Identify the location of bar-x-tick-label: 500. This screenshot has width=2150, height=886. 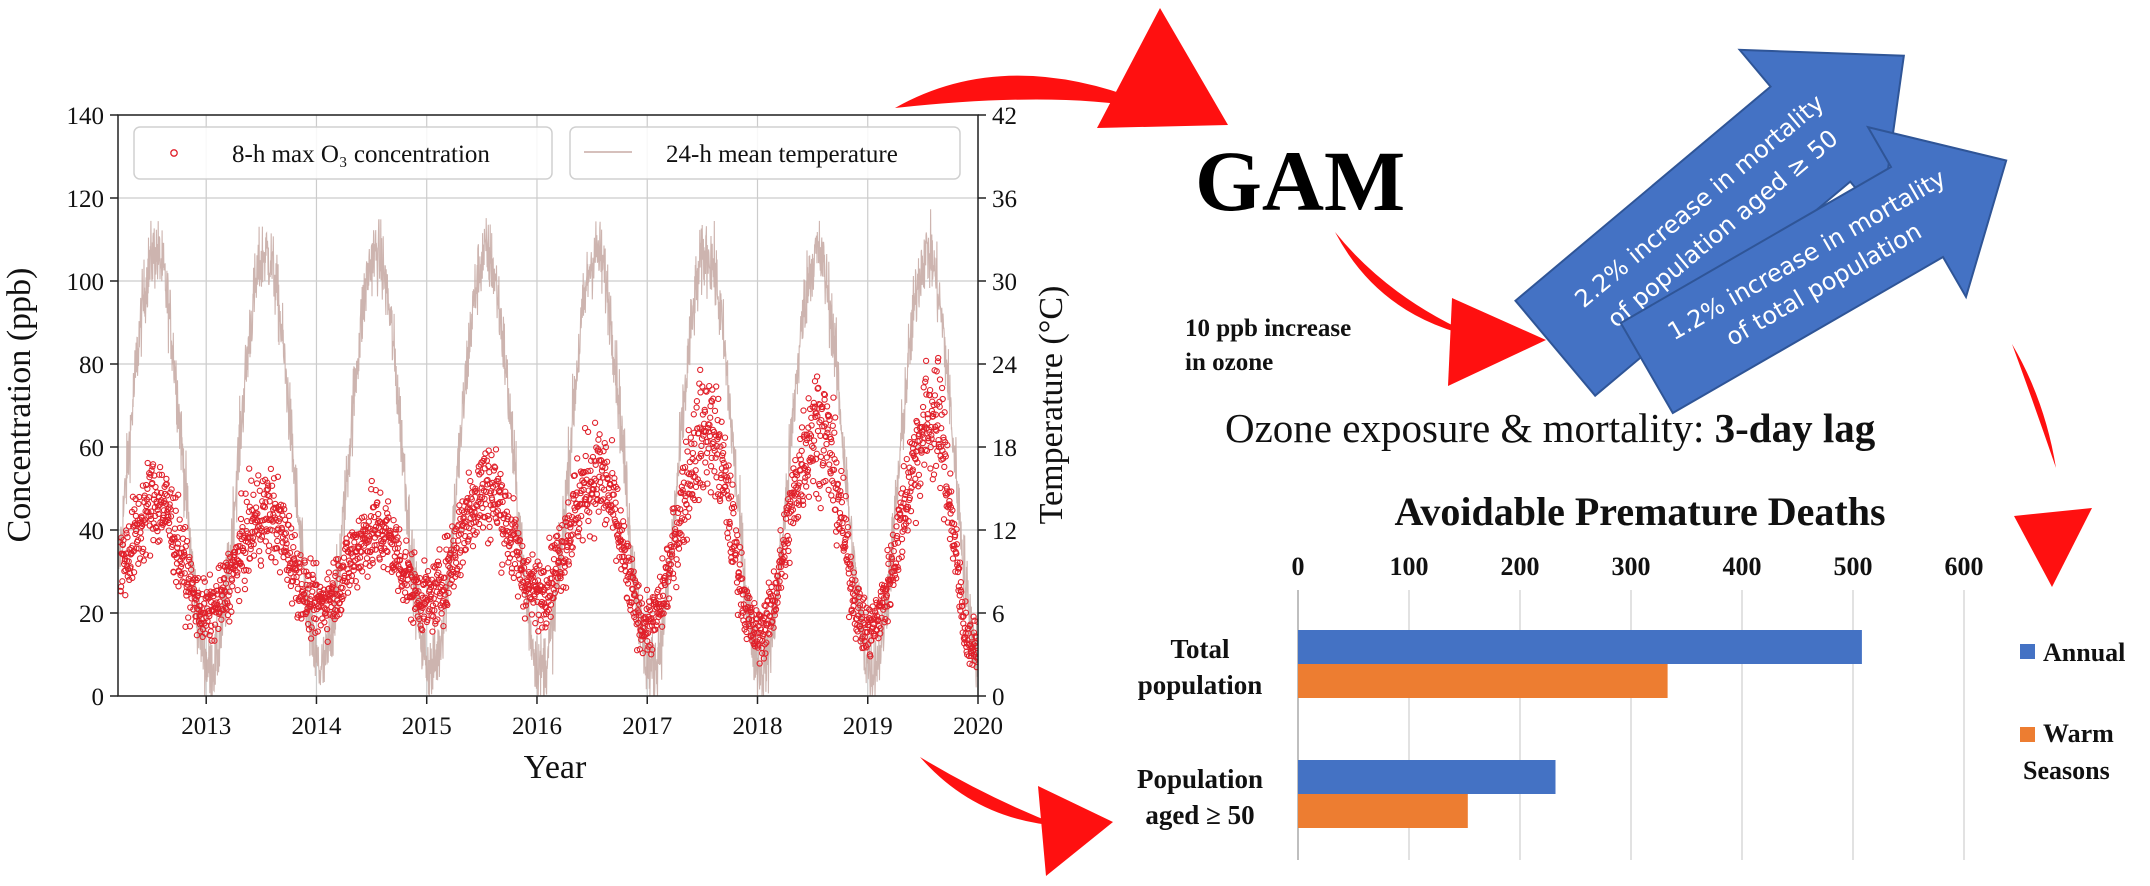
(1853, 566).